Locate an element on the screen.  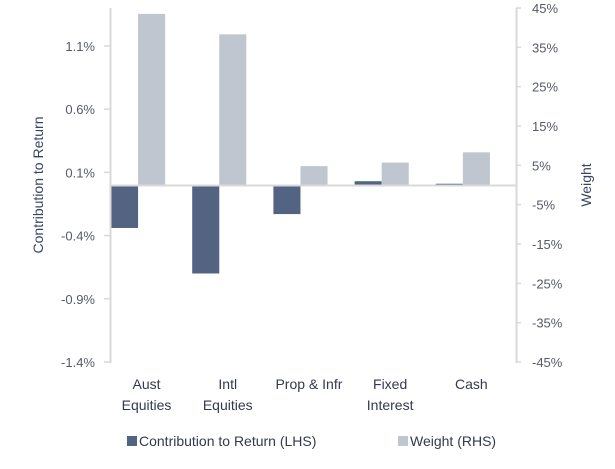
right-tick-label: 15% is located at coordinates (545, 126).